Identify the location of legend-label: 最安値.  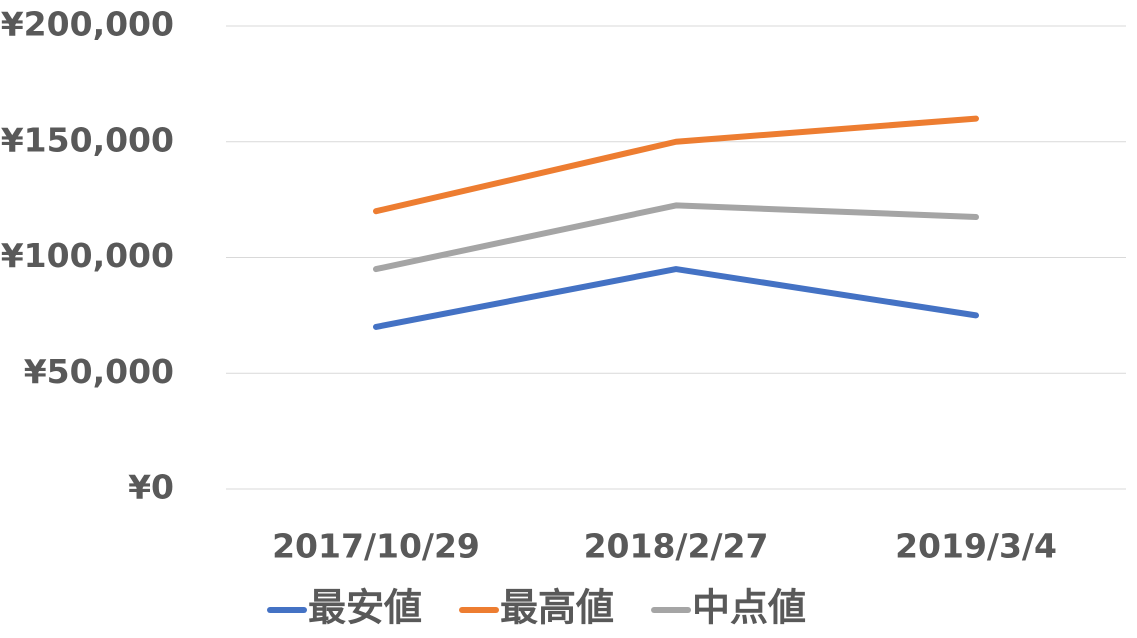
(365, 608).